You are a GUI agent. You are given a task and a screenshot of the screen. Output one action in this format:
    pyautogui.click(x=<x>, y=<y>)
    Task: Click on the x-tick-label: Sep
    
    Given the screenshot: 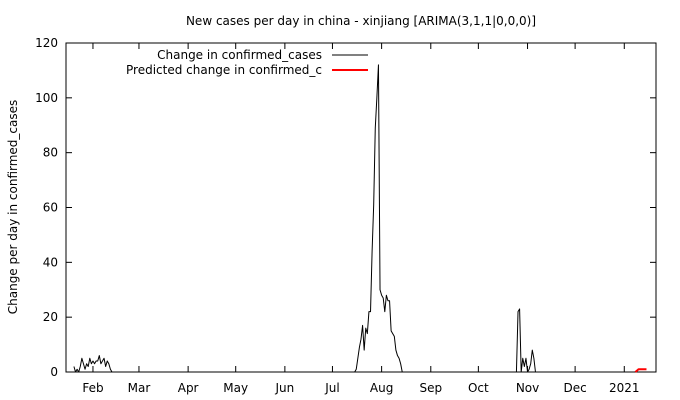 What is the action you would take?
    pyautogui.click(x=430, y=388)
    